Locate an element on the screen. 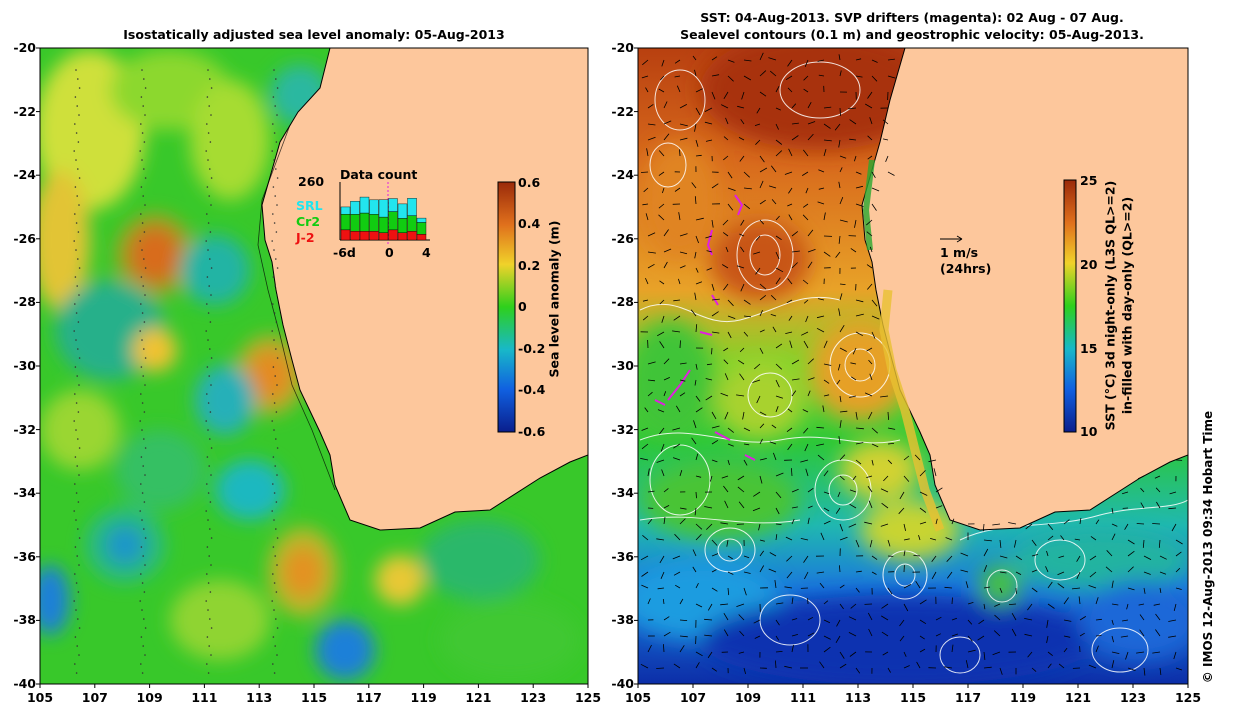 Image resolution: width=1250 pixels, height=720 pixels. sla-colorbar-label: Sea level anomaly (m) is located at coordinates (554, 299).